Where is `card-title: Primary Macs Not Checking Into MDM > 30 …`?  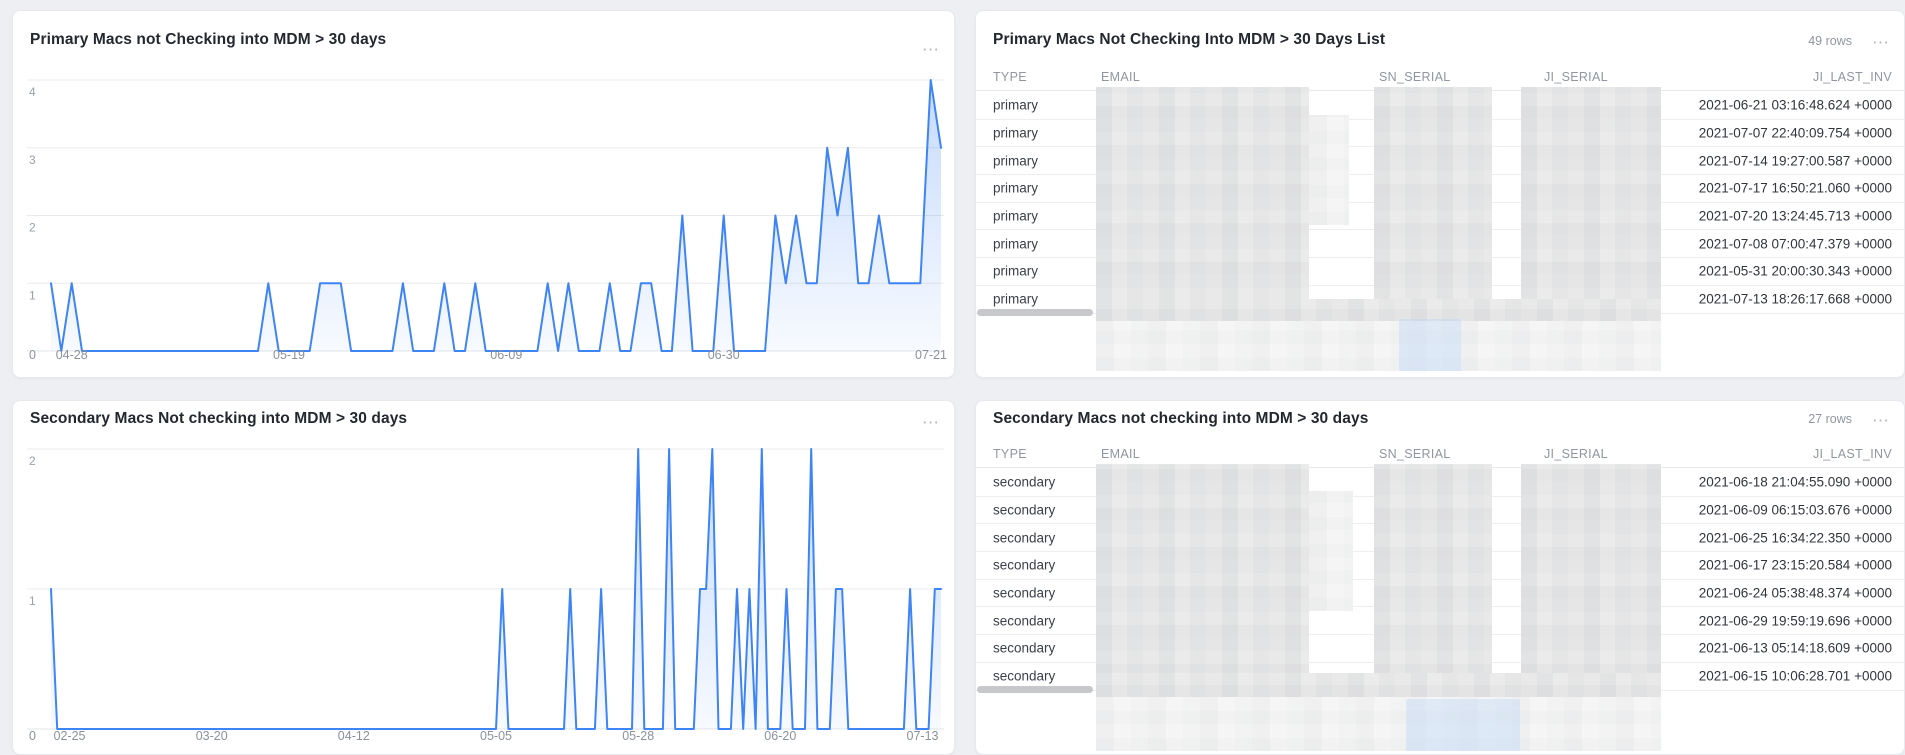 card-title: Primary Macs Not Checking Into MDM > 30 … is located at coordinates (1189, 39).